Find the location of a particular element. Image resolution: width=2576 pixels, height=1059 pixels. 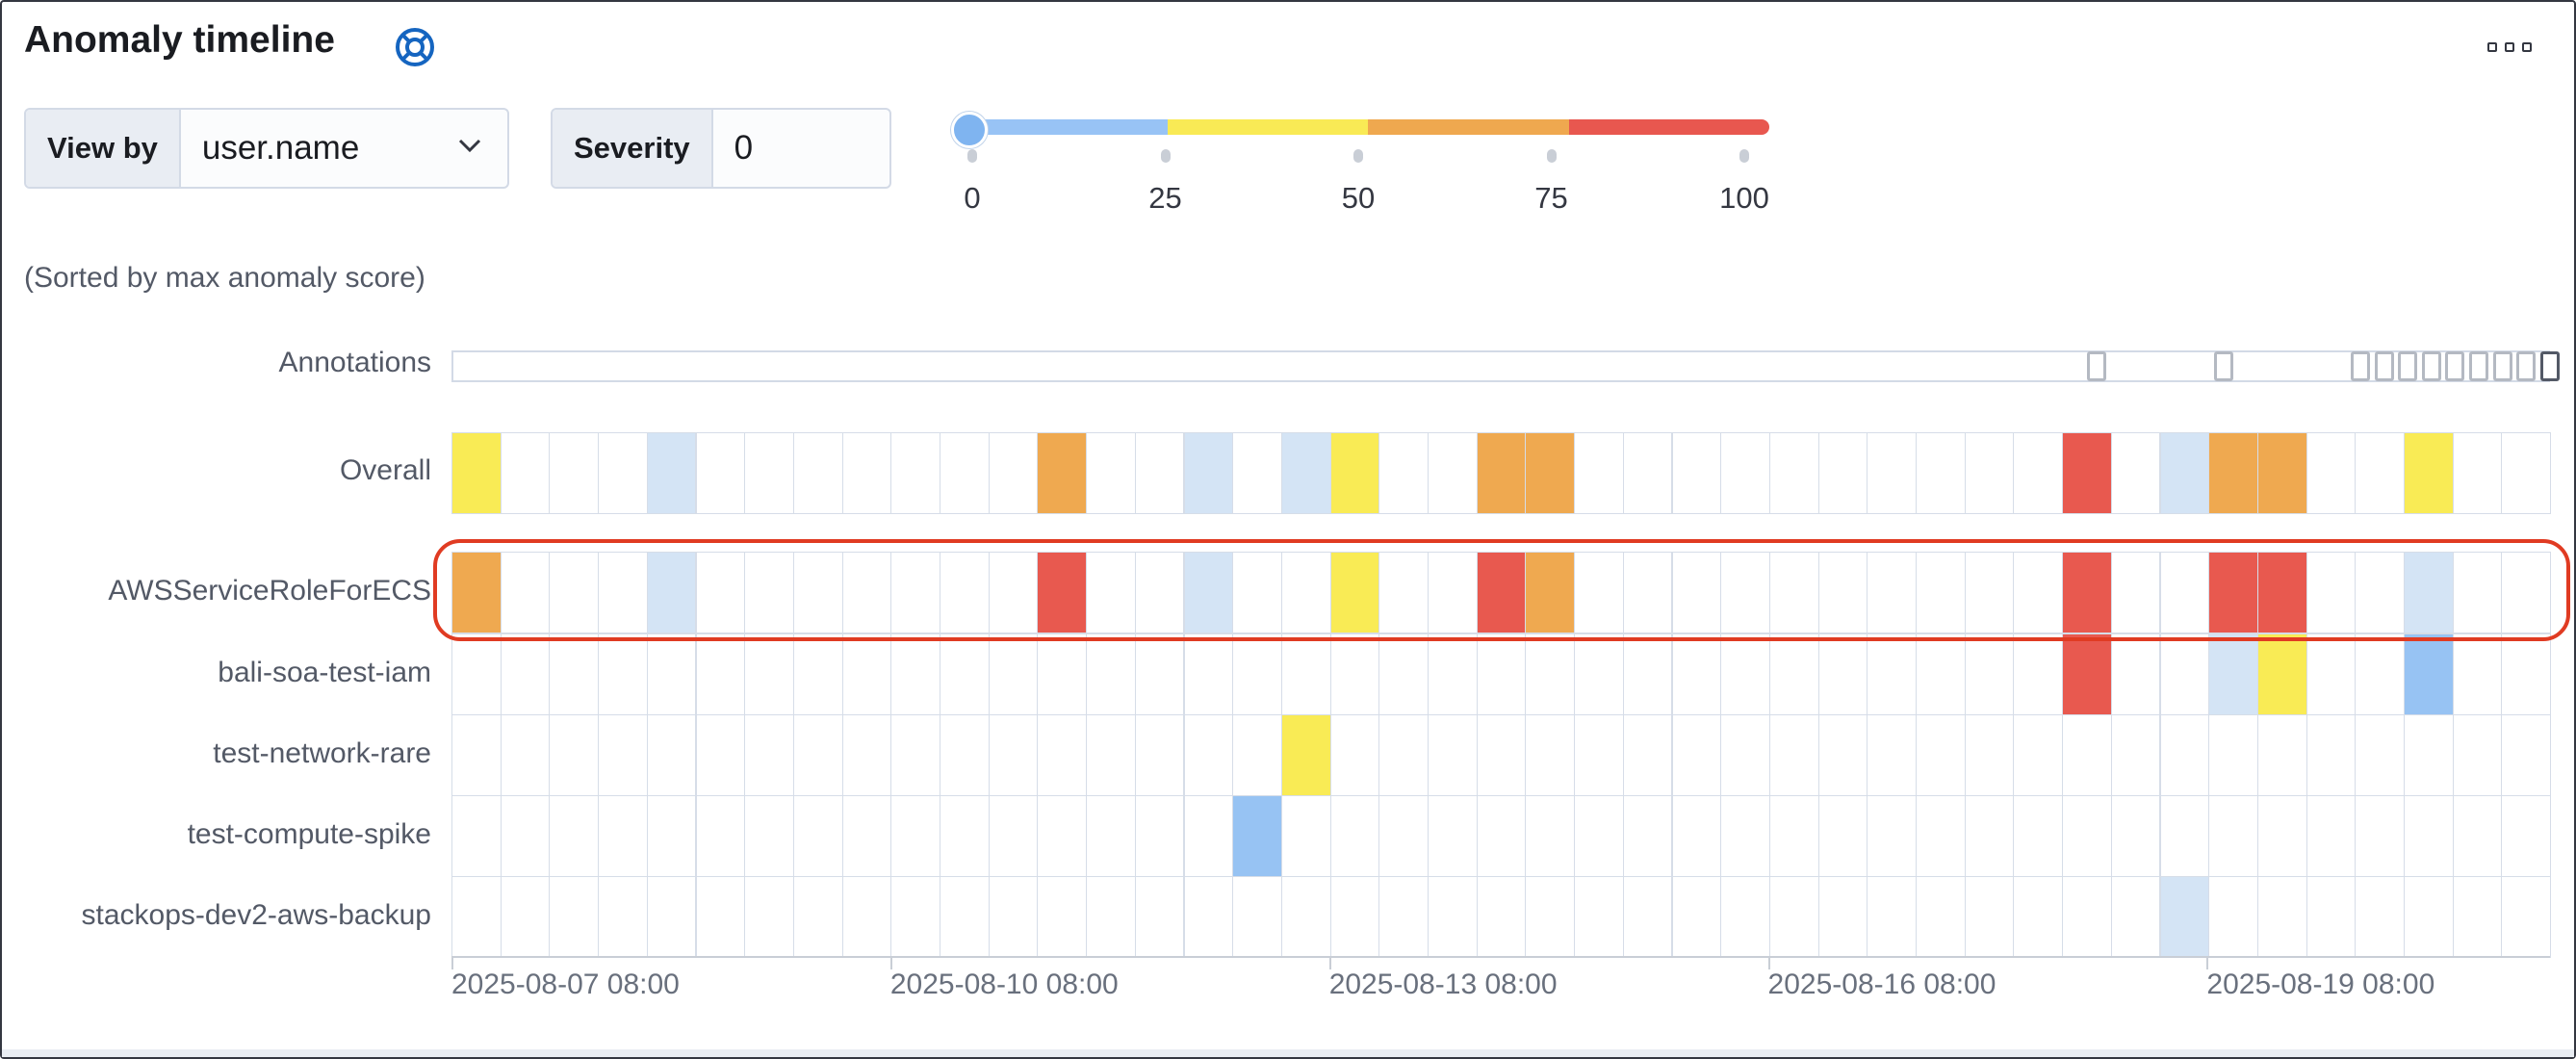

severity-slider-thumb is located at coordinates (970, 130).